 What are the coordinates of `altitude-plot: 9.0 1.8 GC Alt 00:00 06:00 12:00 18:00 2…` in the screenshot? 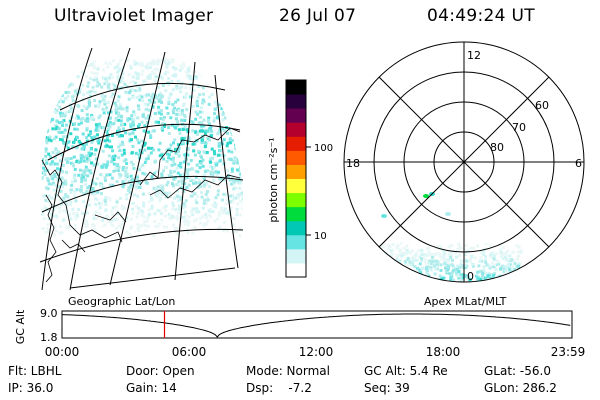 It's located at (299, 333).